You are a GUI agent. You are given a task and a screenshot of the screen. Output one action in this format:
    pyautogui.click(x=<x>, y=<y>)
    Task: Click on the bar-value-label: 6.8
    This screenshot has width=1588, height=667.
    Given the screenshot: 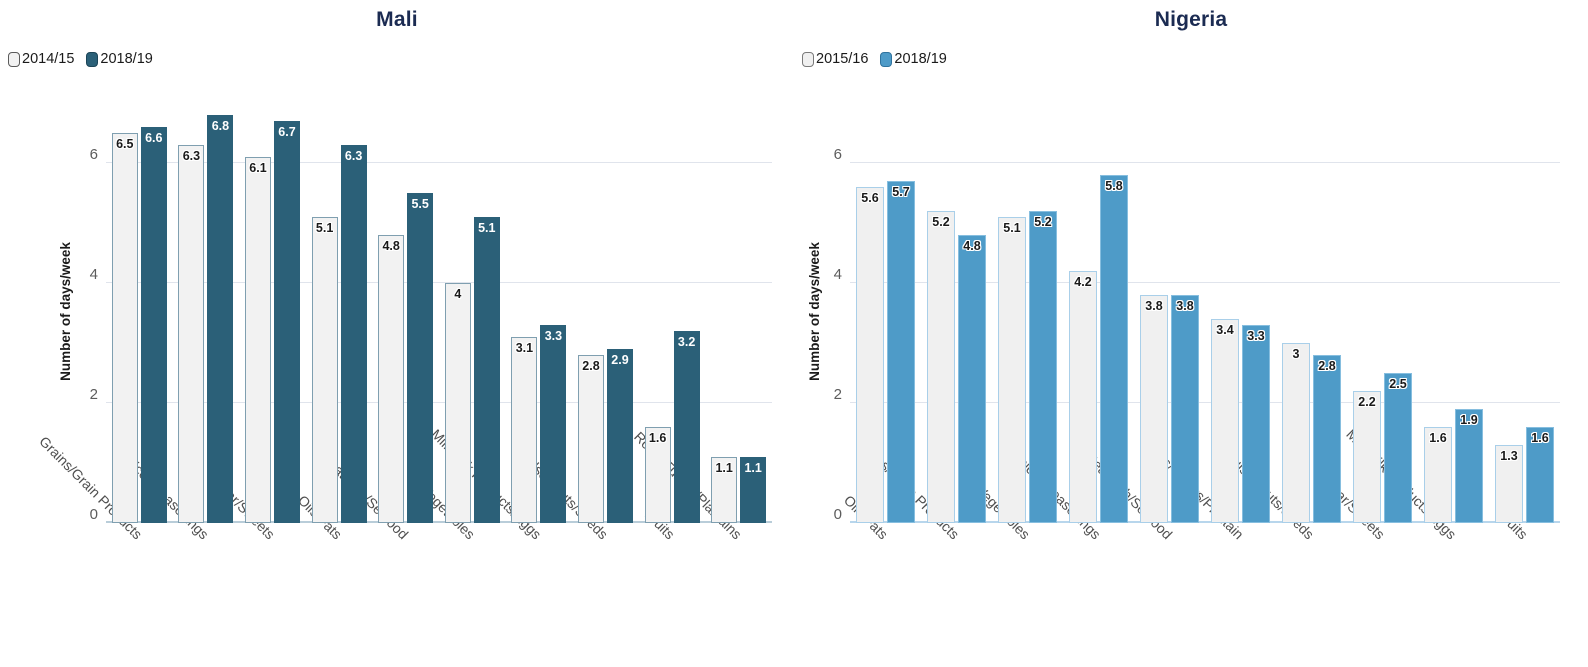 What is the action you would take?
    pyautogui.click(x=220, y=126)
    